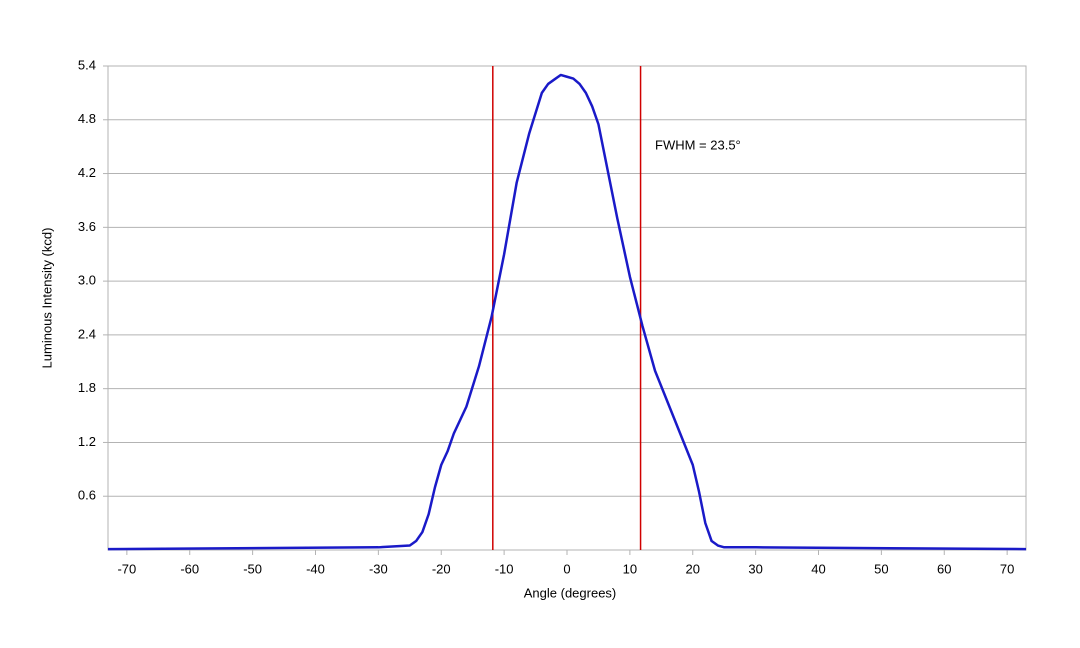 Image resolution: width=1080 pixels, height=648 pixels. I want to click on x-tick-label: -10, so click(504, 568).